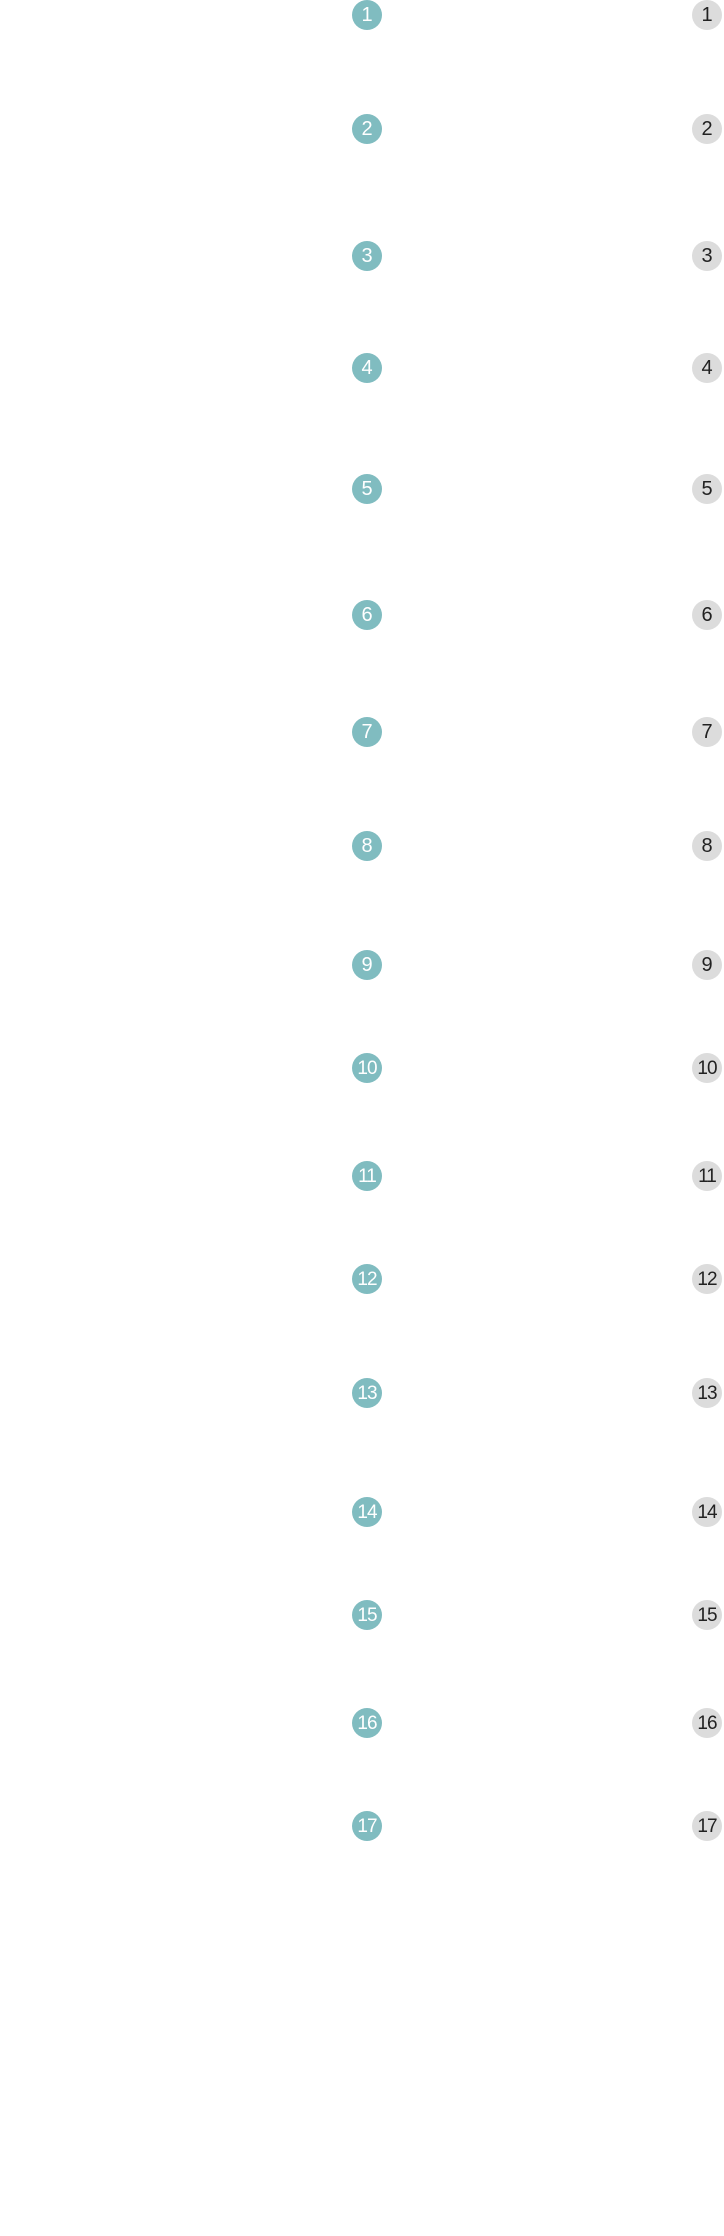 This screenshot has height=2236, width=724. I want to click on left-number-badge: 10, so click(367, 1068).